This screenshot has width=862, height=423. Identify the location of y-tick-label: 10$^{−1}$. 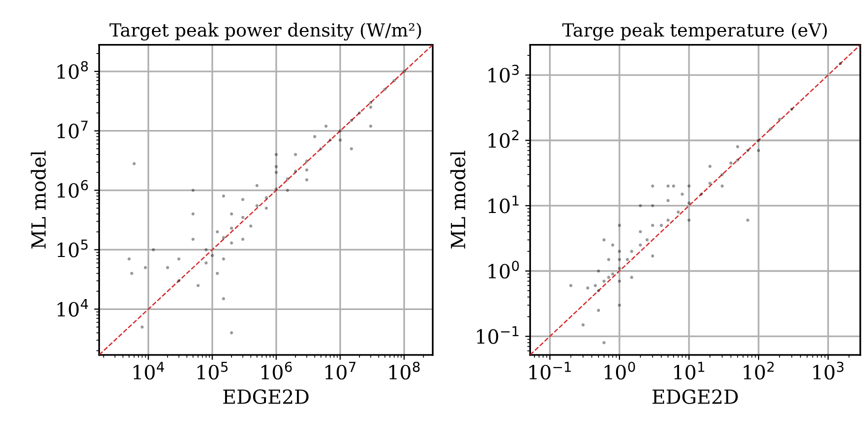
(497, 335).